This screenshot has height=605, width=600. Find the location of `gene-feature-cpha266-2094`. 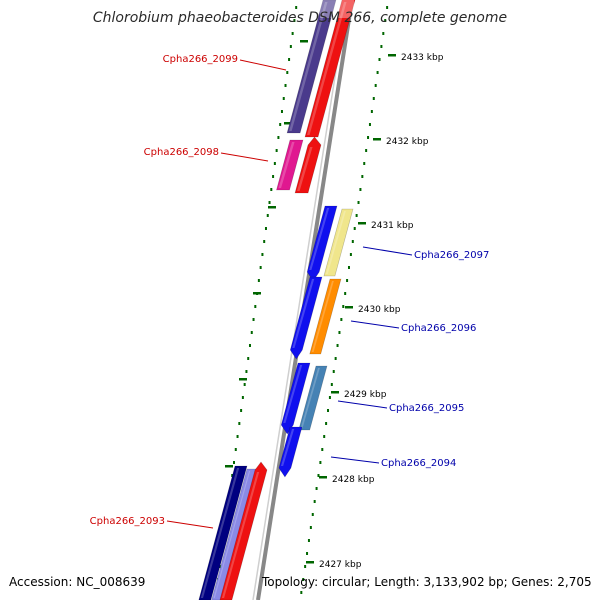

gene-feature-cpha266-2094 is located at coordinates (290, 452).